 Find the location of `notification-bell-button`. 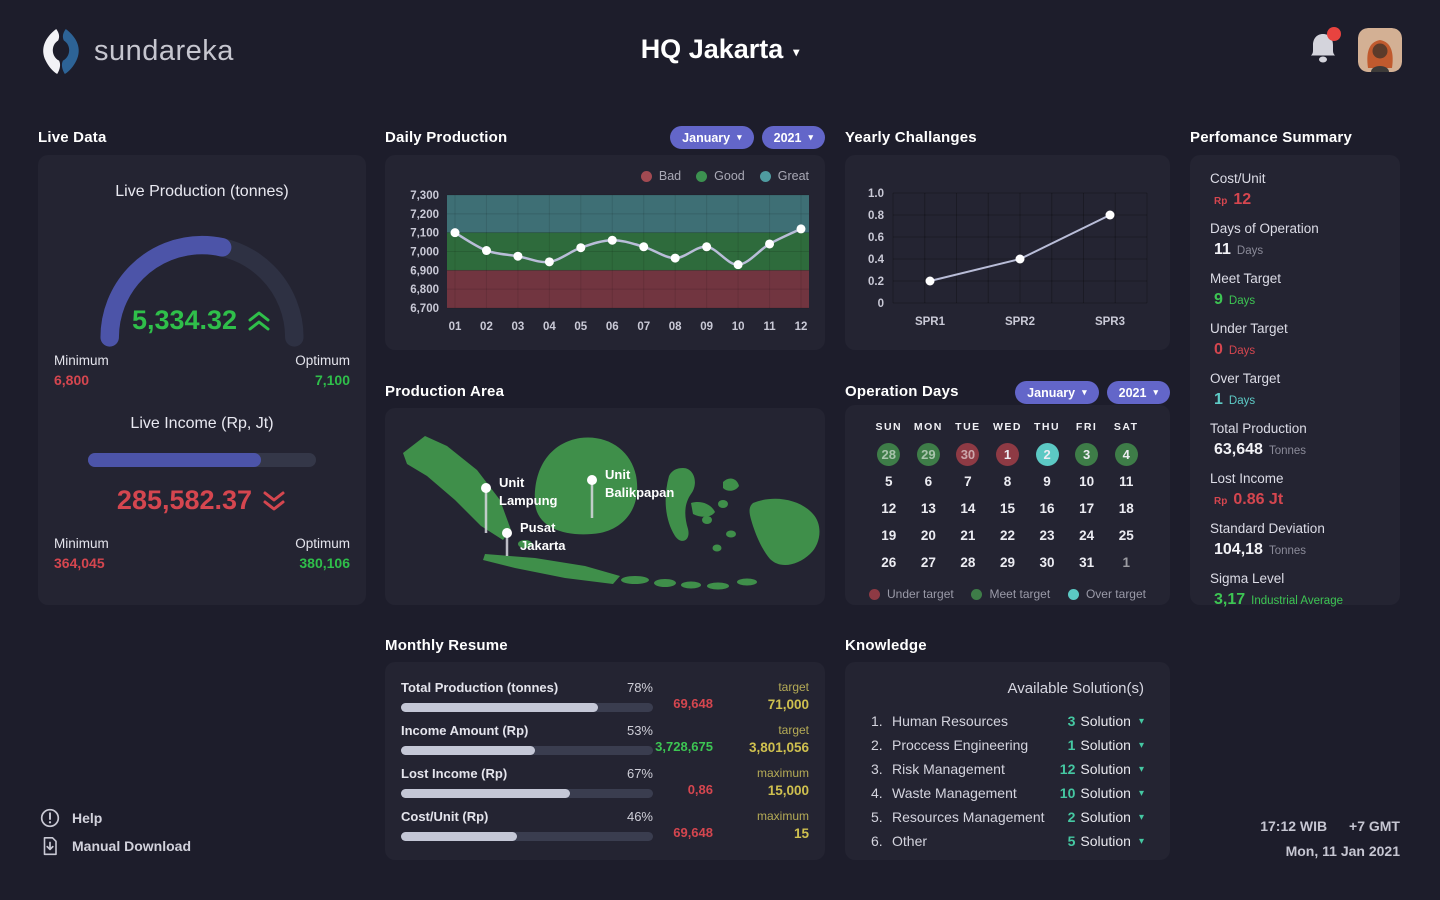

notification-bell-button is located at coordinates (1324, 46).